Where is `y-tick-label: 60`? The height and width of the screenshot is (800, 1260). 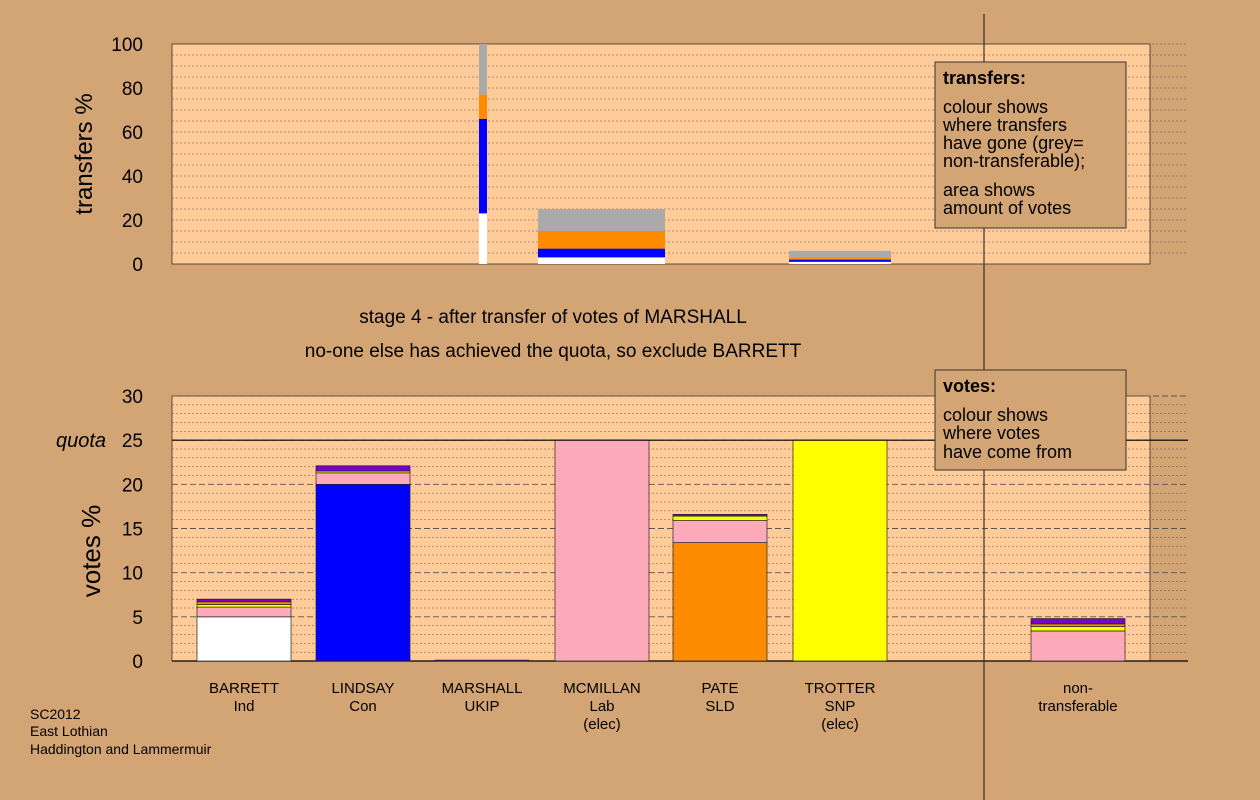
y-tick-label: 60 is located at coordinates (132, 133).